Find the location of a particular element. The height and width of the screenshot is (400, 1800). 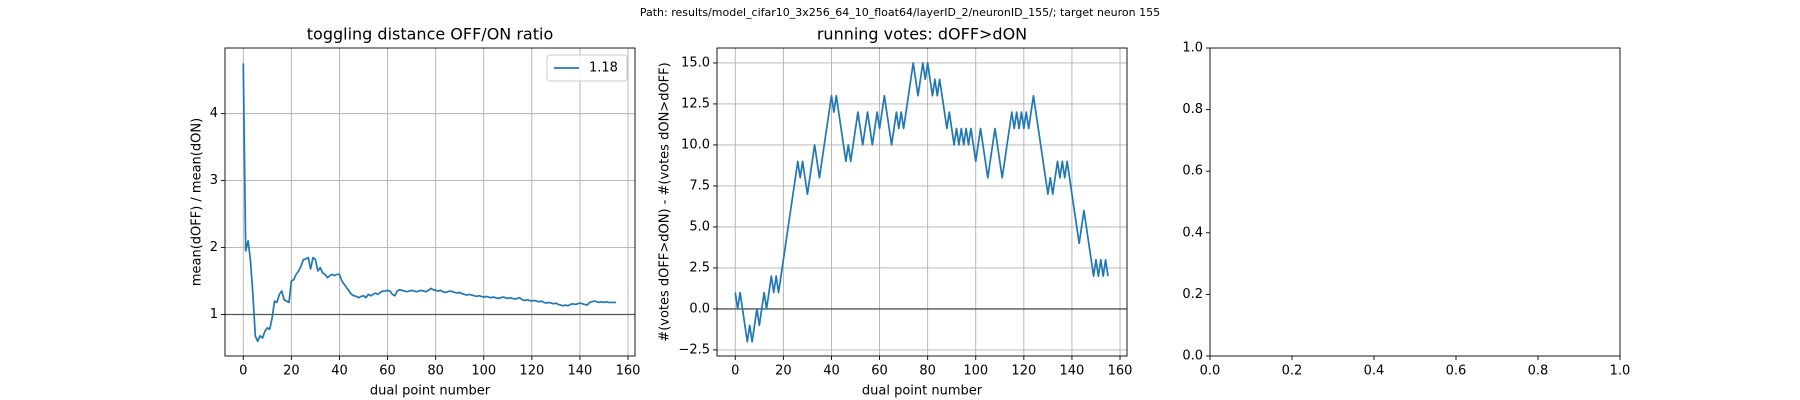

legend-label: 1.18 is located at coordinates (603, 68).